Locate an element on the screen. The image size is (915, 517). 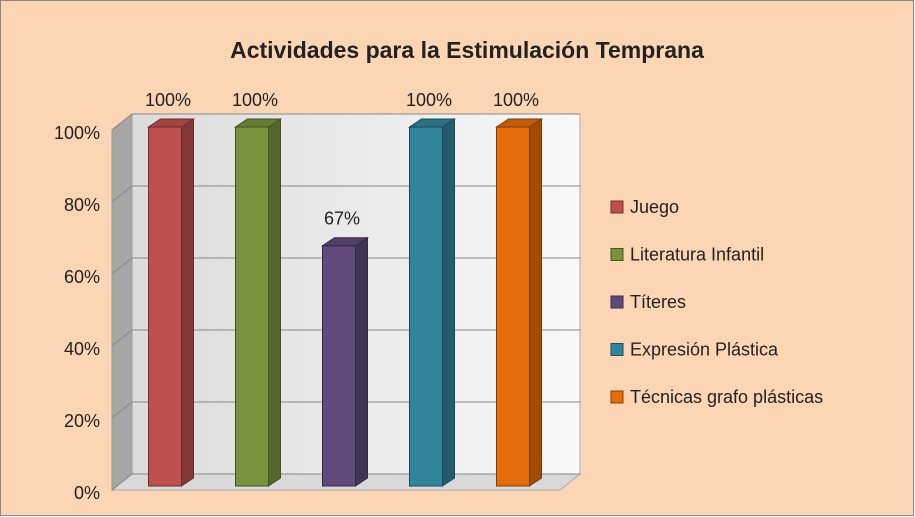
y-tick-label: 40% is located at coordinates (82, 349).